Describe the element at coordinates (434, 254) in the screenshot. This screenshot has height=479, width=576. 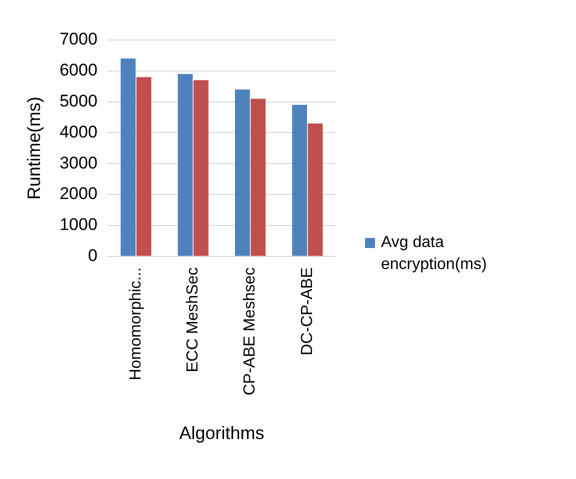
I see `legend-label: Avg data encryption(ms)` at that location.